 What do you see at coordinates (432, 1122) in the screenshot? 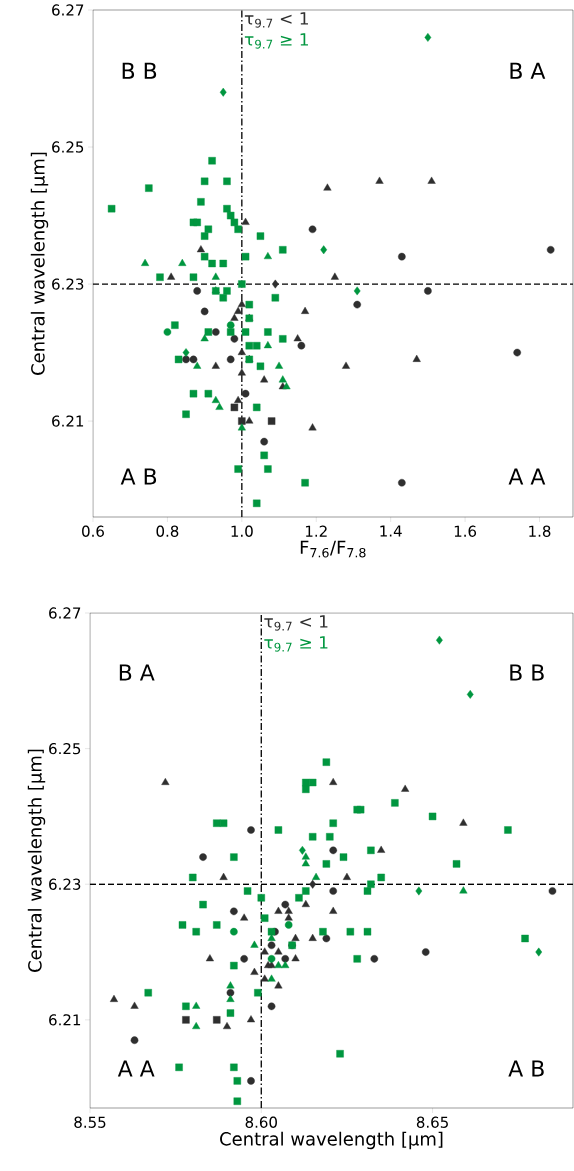
I see `x-tick-label: 8.65` at bounding box center [432, 1122].